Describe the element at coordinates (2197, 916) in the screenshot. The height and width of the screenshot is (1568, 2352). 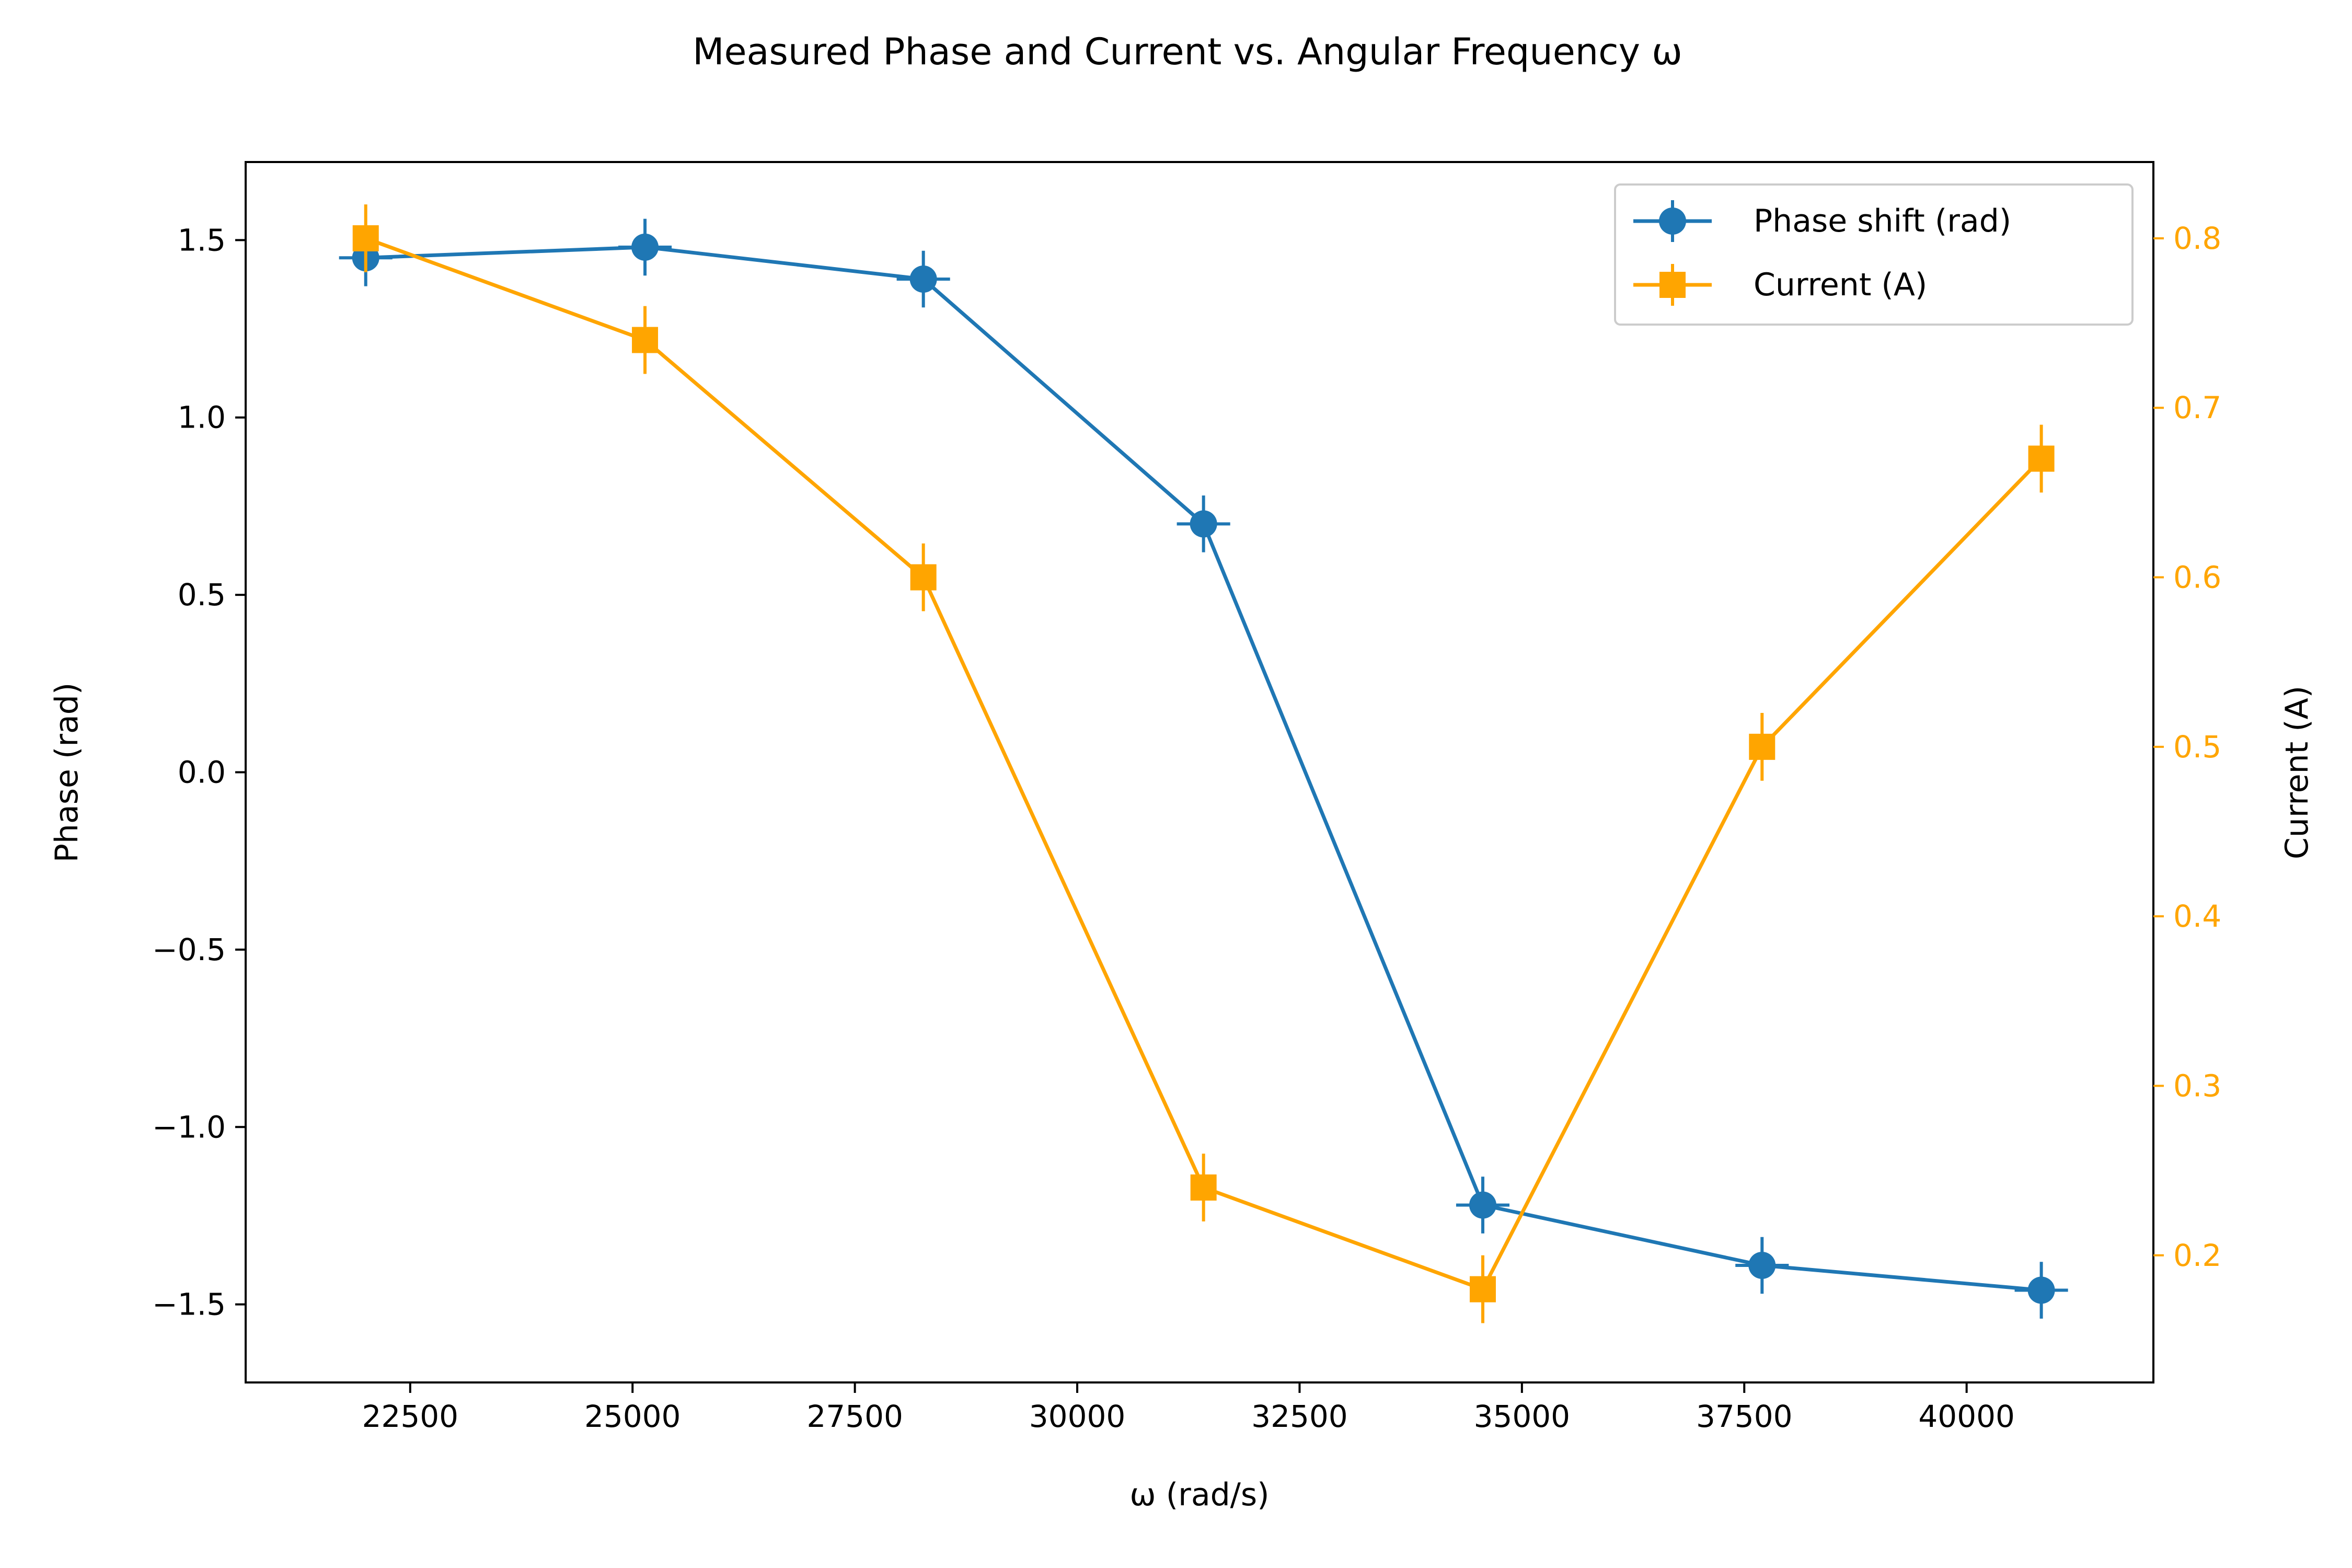
I see `right-y-tick-label: 0.4` at that location.